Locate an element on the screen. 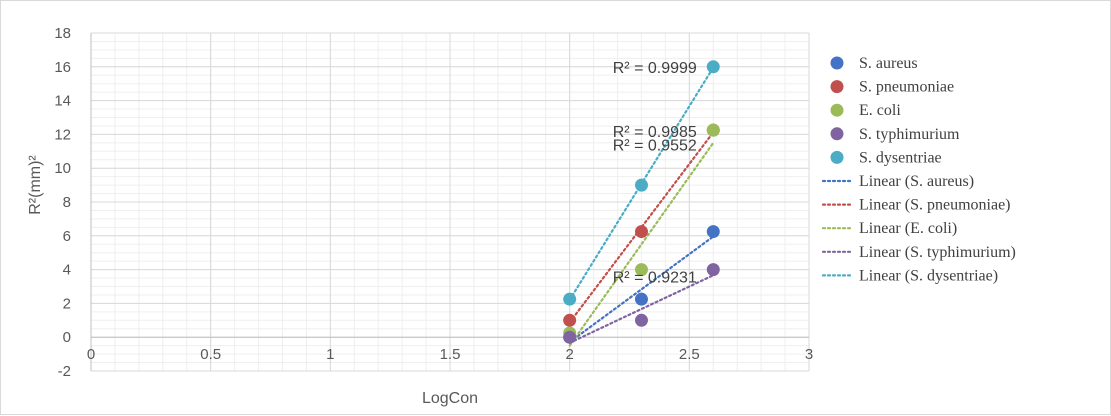 The width and height of the screenshot is (1111, 416). legend-entry: S. typhimurium is located at coordinates (909, 134).